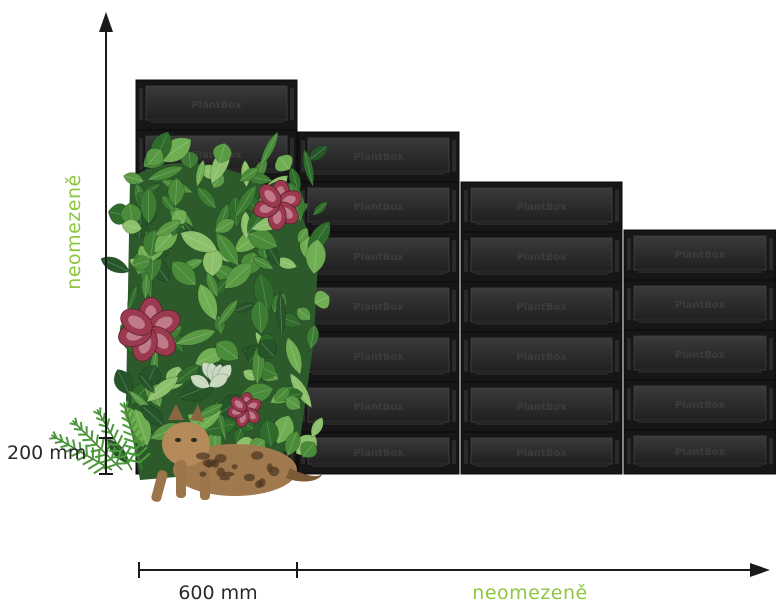 Image resolution: width=776 pixels, height=604 pixels. Describe the element at coordinates (218, 593) in the screenshot. I see `module-width-label: 600 mm` at that location.